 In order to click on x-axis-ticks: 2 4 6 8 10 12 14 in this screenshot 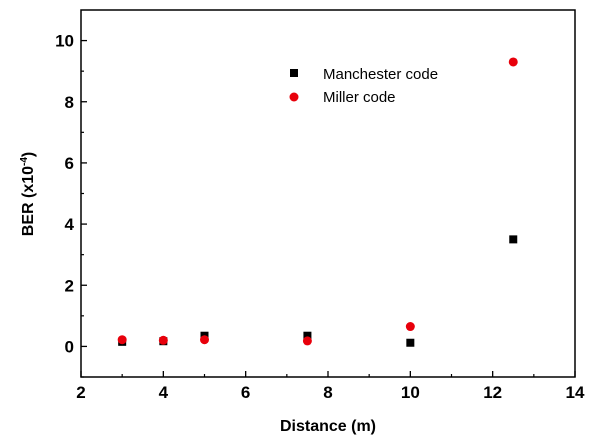, I will do `click(330, 386)`.